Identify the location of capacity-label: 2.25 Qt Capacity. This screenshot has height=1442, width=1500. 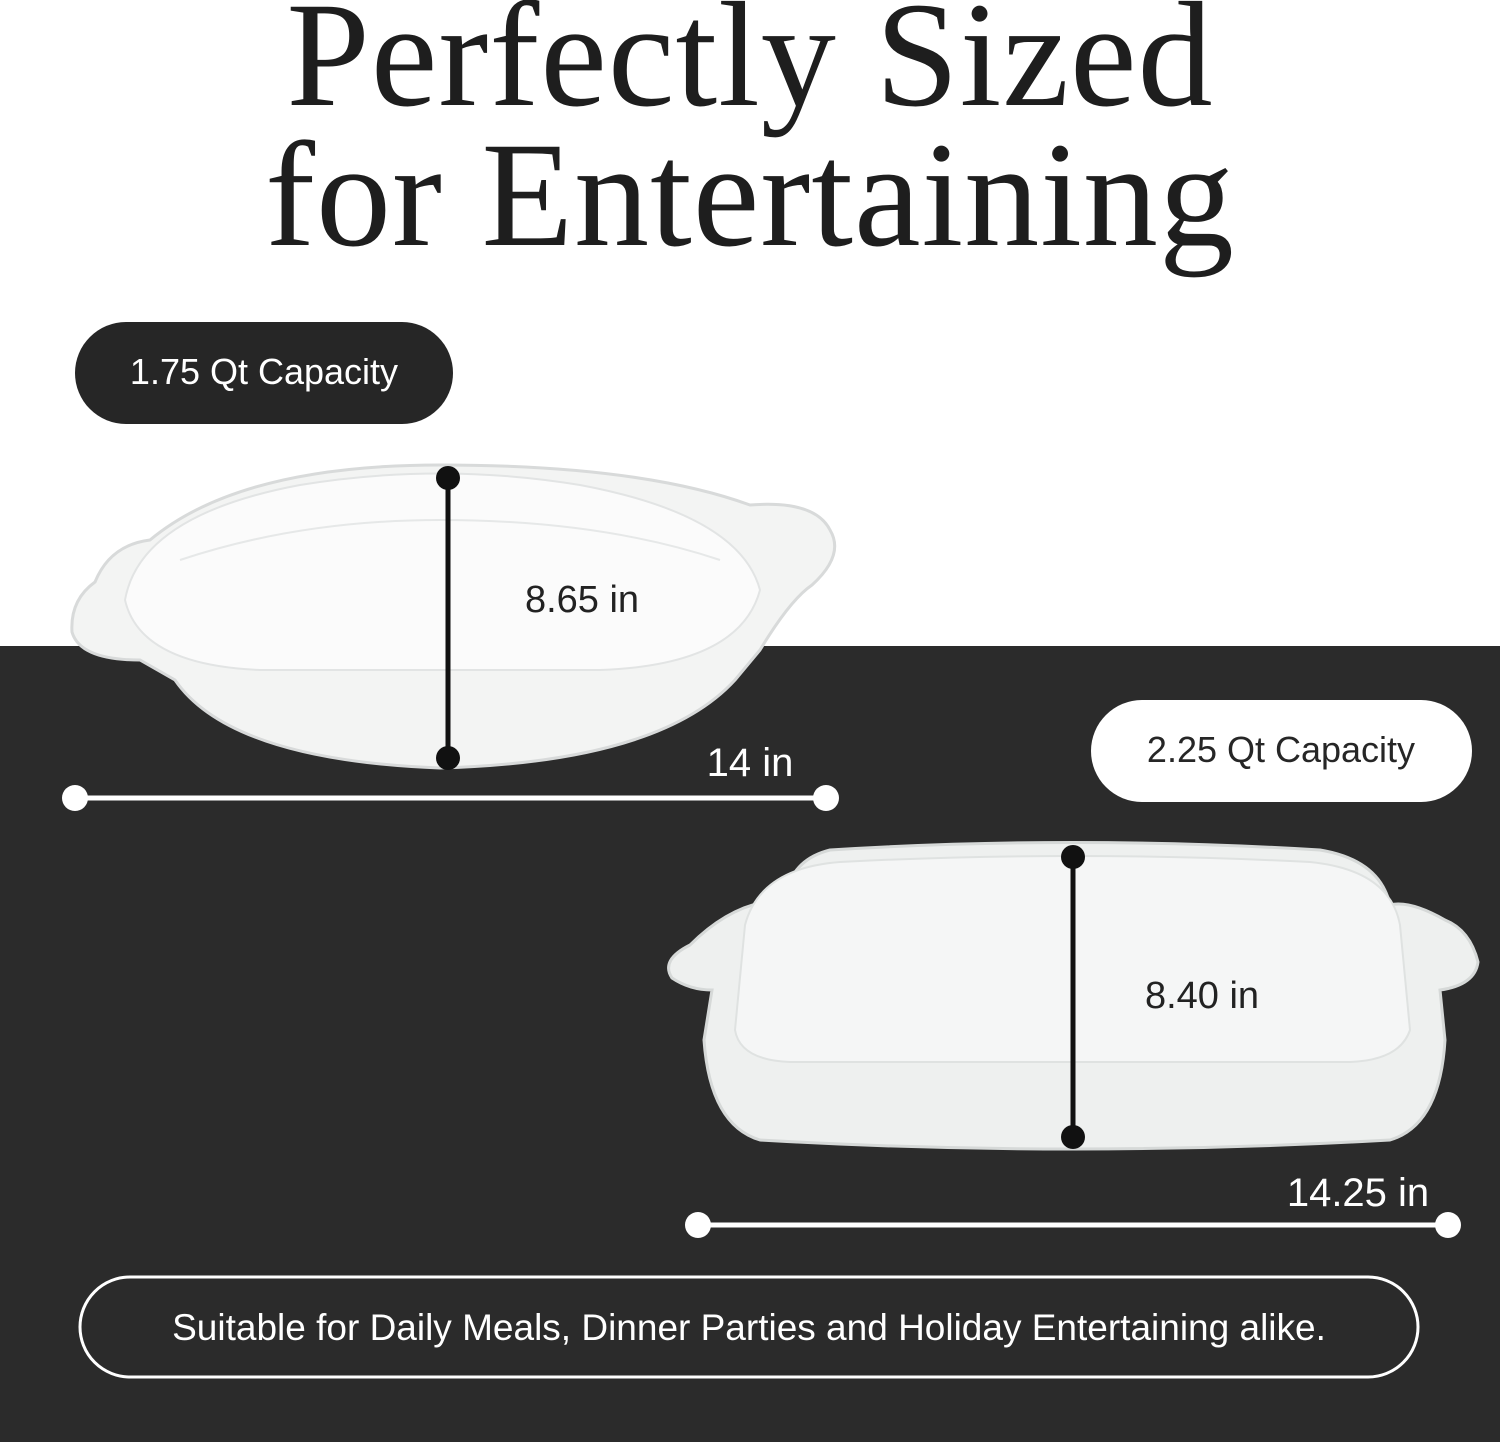
(1281, 749).